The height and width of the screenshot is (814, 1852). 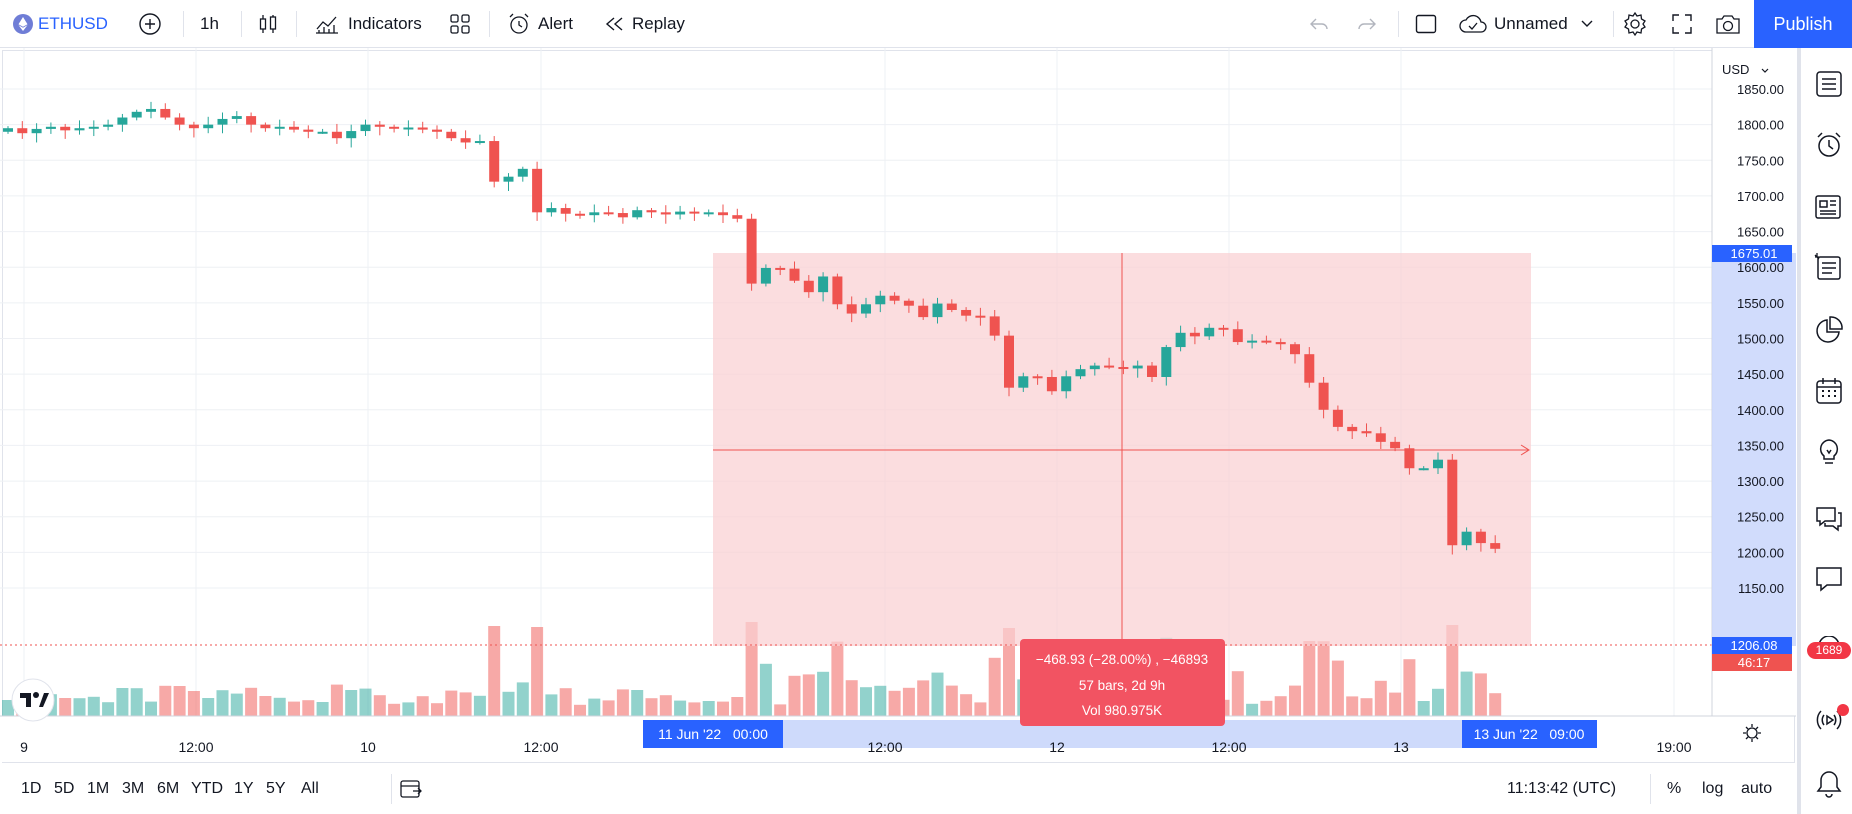 I want to click on clock-label: 11:13:42 (UTC), so click(x=1562, y=788).